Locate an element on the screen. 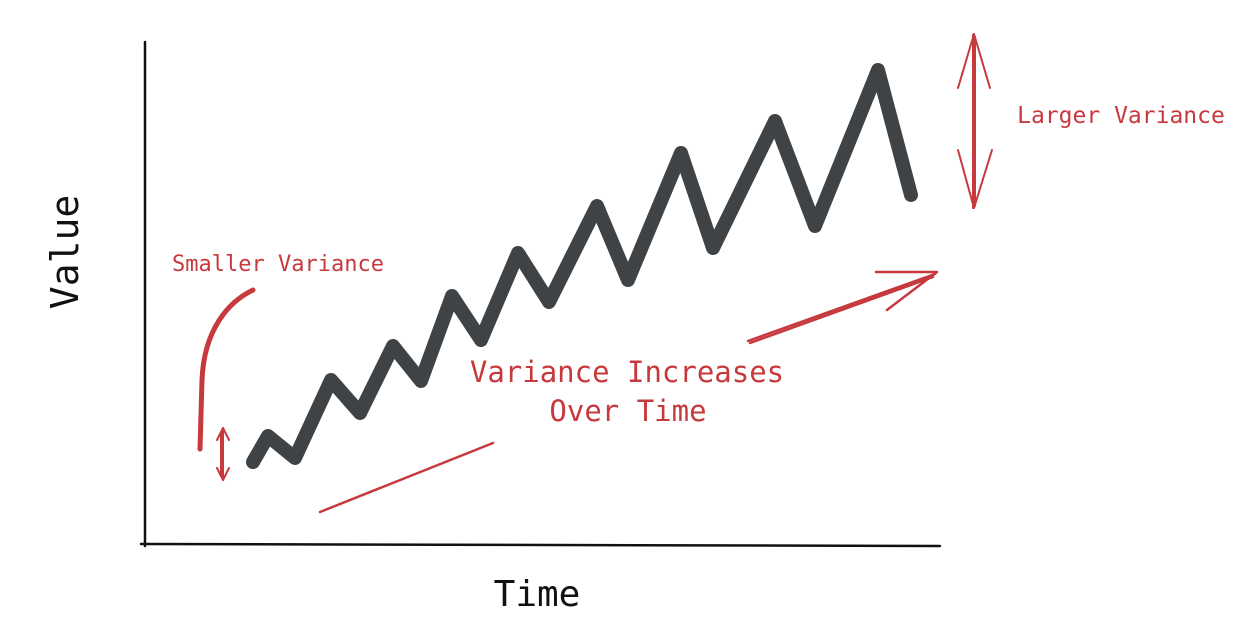 The image size is (1244, 638). trend-label-line1: Variance Increases is located at coordinates (627, 372).